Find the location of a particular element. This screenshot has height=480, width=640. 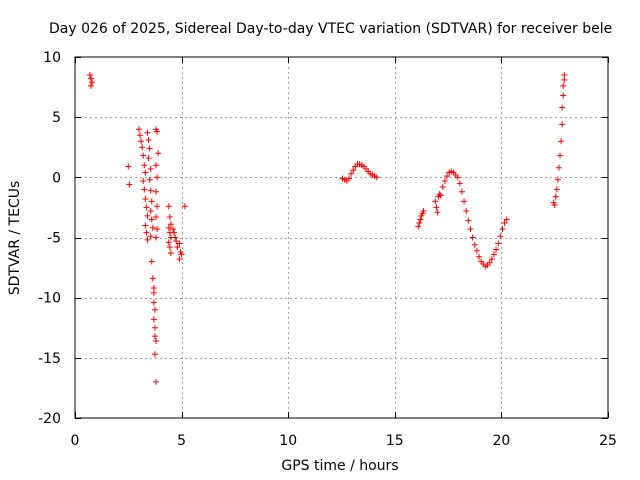

y-tick-label: -10 is located at coordinates (49, 299).